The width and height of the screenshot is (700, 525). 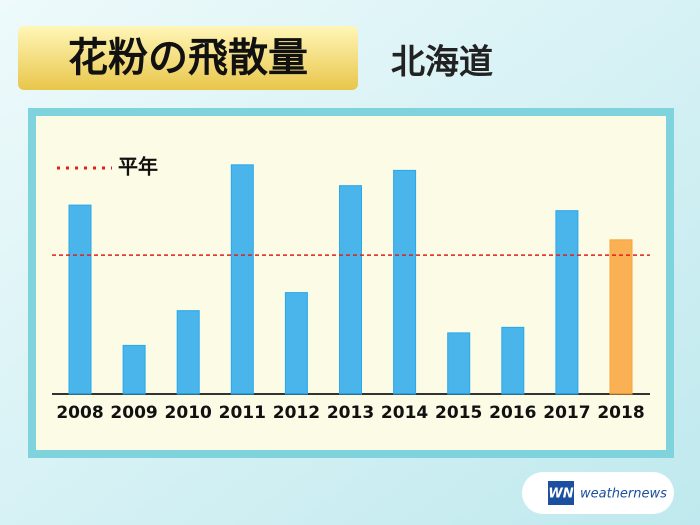 I want to click on x-tick-label: 2017, so click(x=566, y=413).